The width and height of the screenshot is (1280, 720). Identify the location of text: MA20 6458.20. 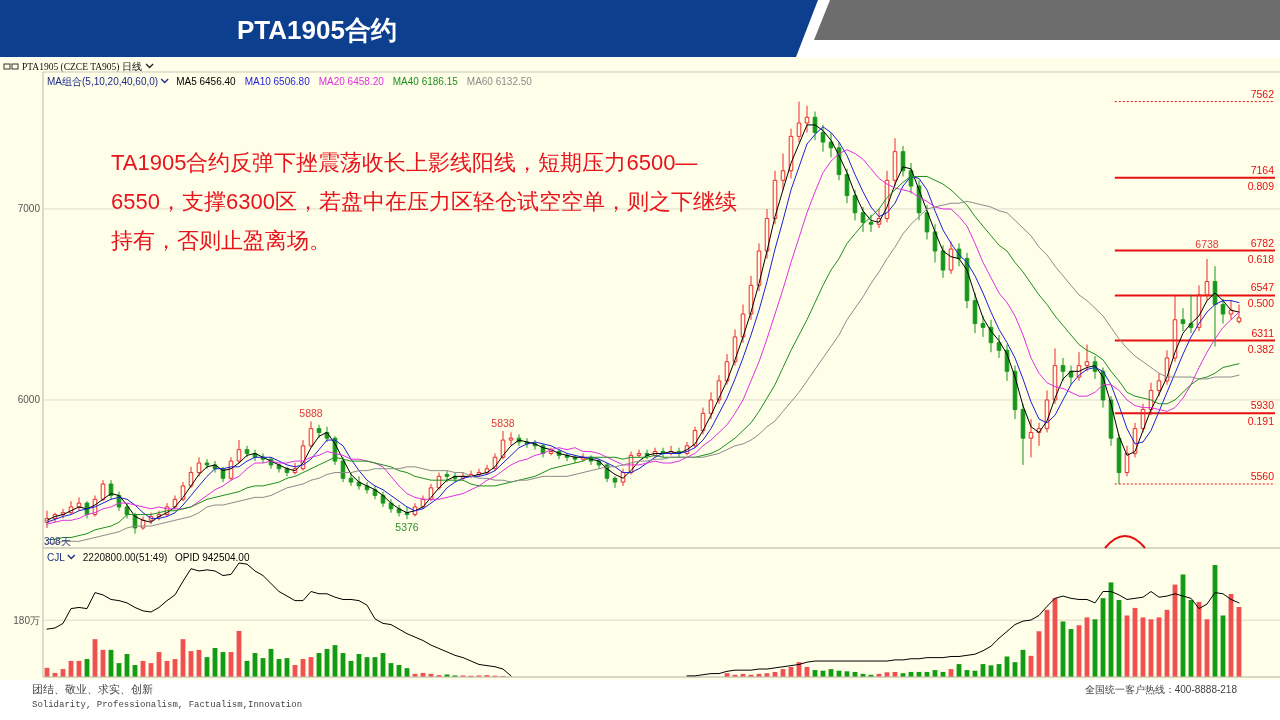
(351, 81).